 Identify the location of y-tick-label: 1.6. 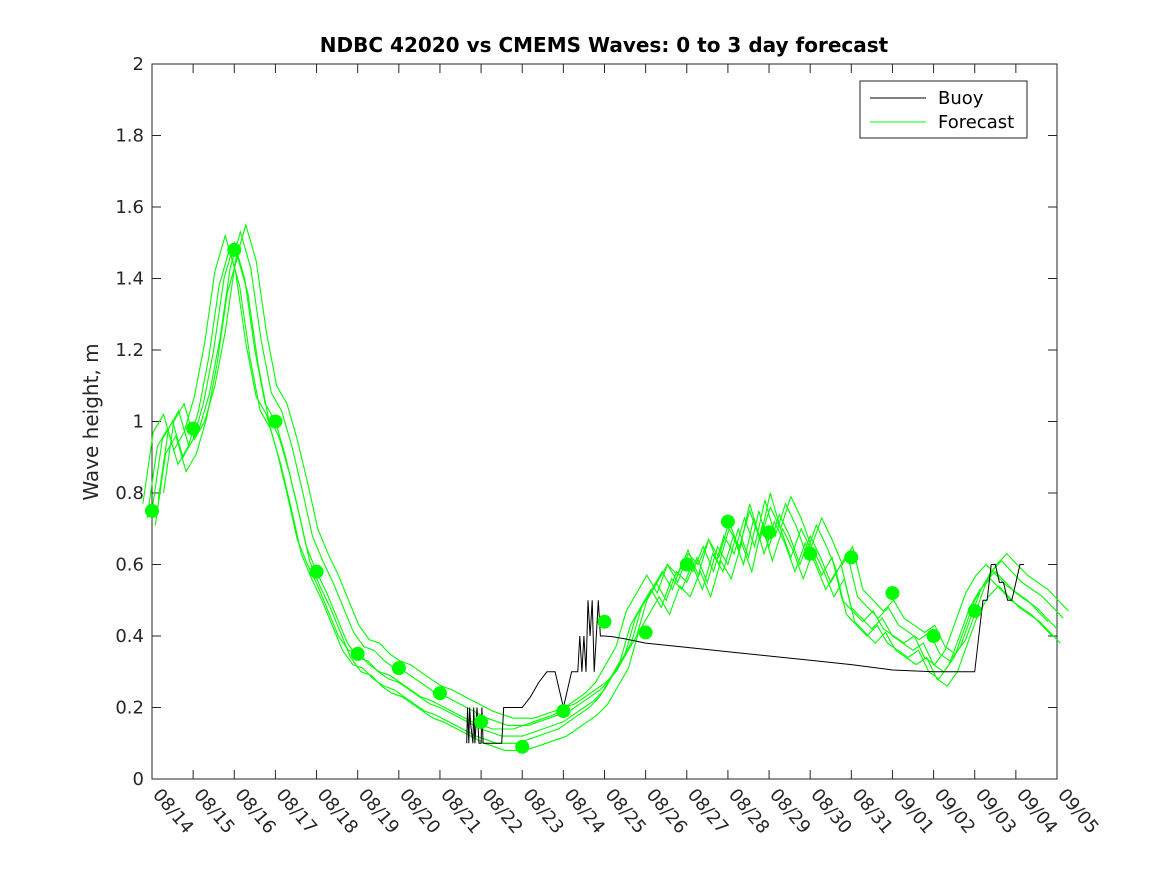
(129, 207).